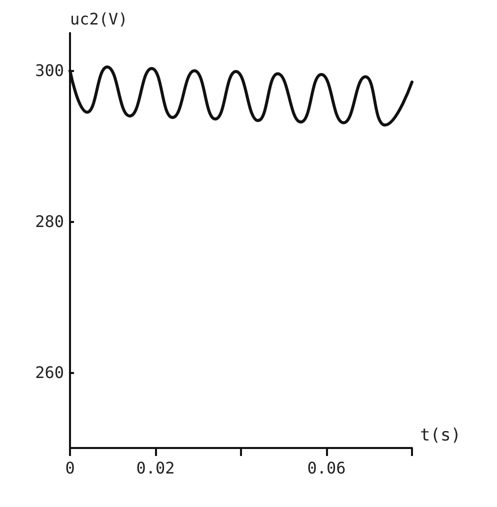 This screenshot has width=497, height=507. I want to click on x-tick-label: 0, so click(70, 468).